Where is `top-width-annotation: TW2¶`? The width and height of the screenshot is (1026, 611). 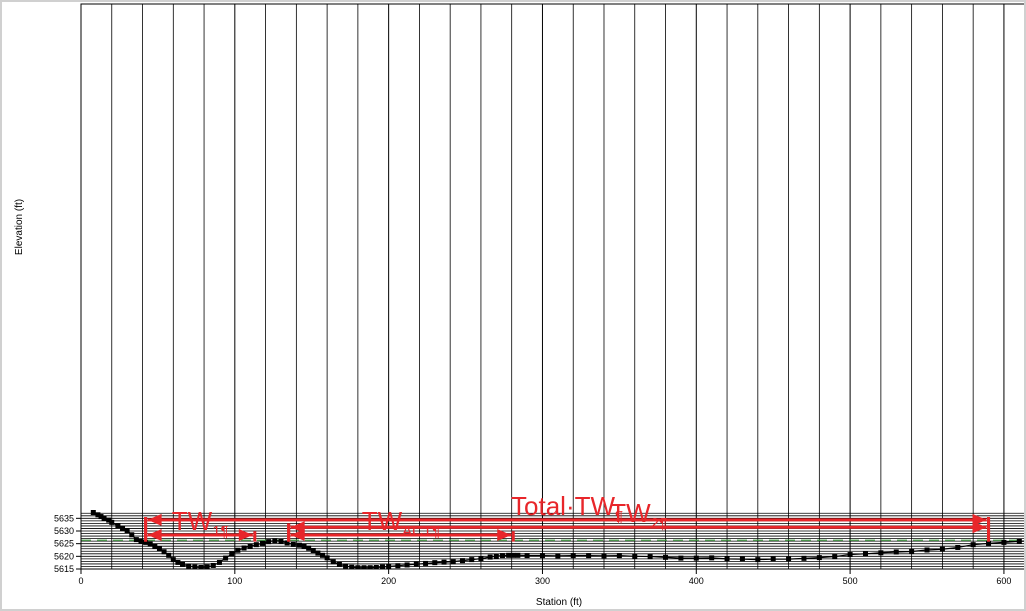
top-width-annotation: TW2¶ is located at coordinates (639, 520).